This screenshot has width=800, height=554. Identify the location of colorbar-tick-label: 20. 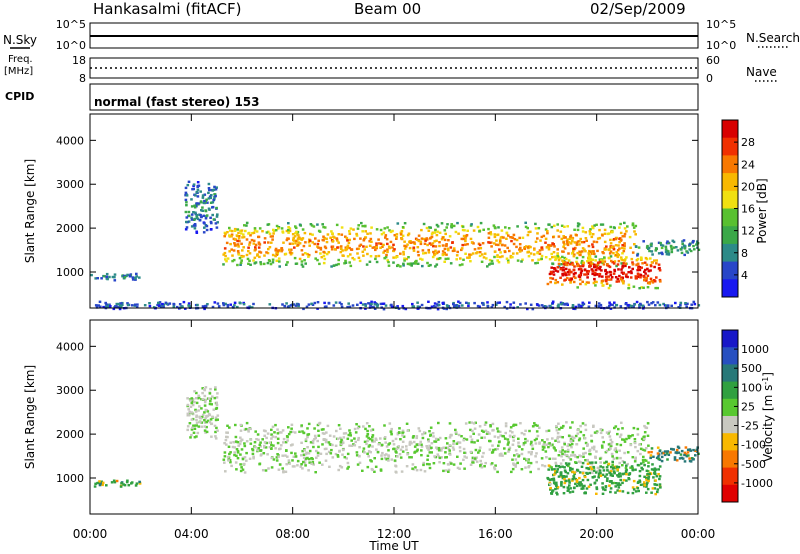
(748, 186).